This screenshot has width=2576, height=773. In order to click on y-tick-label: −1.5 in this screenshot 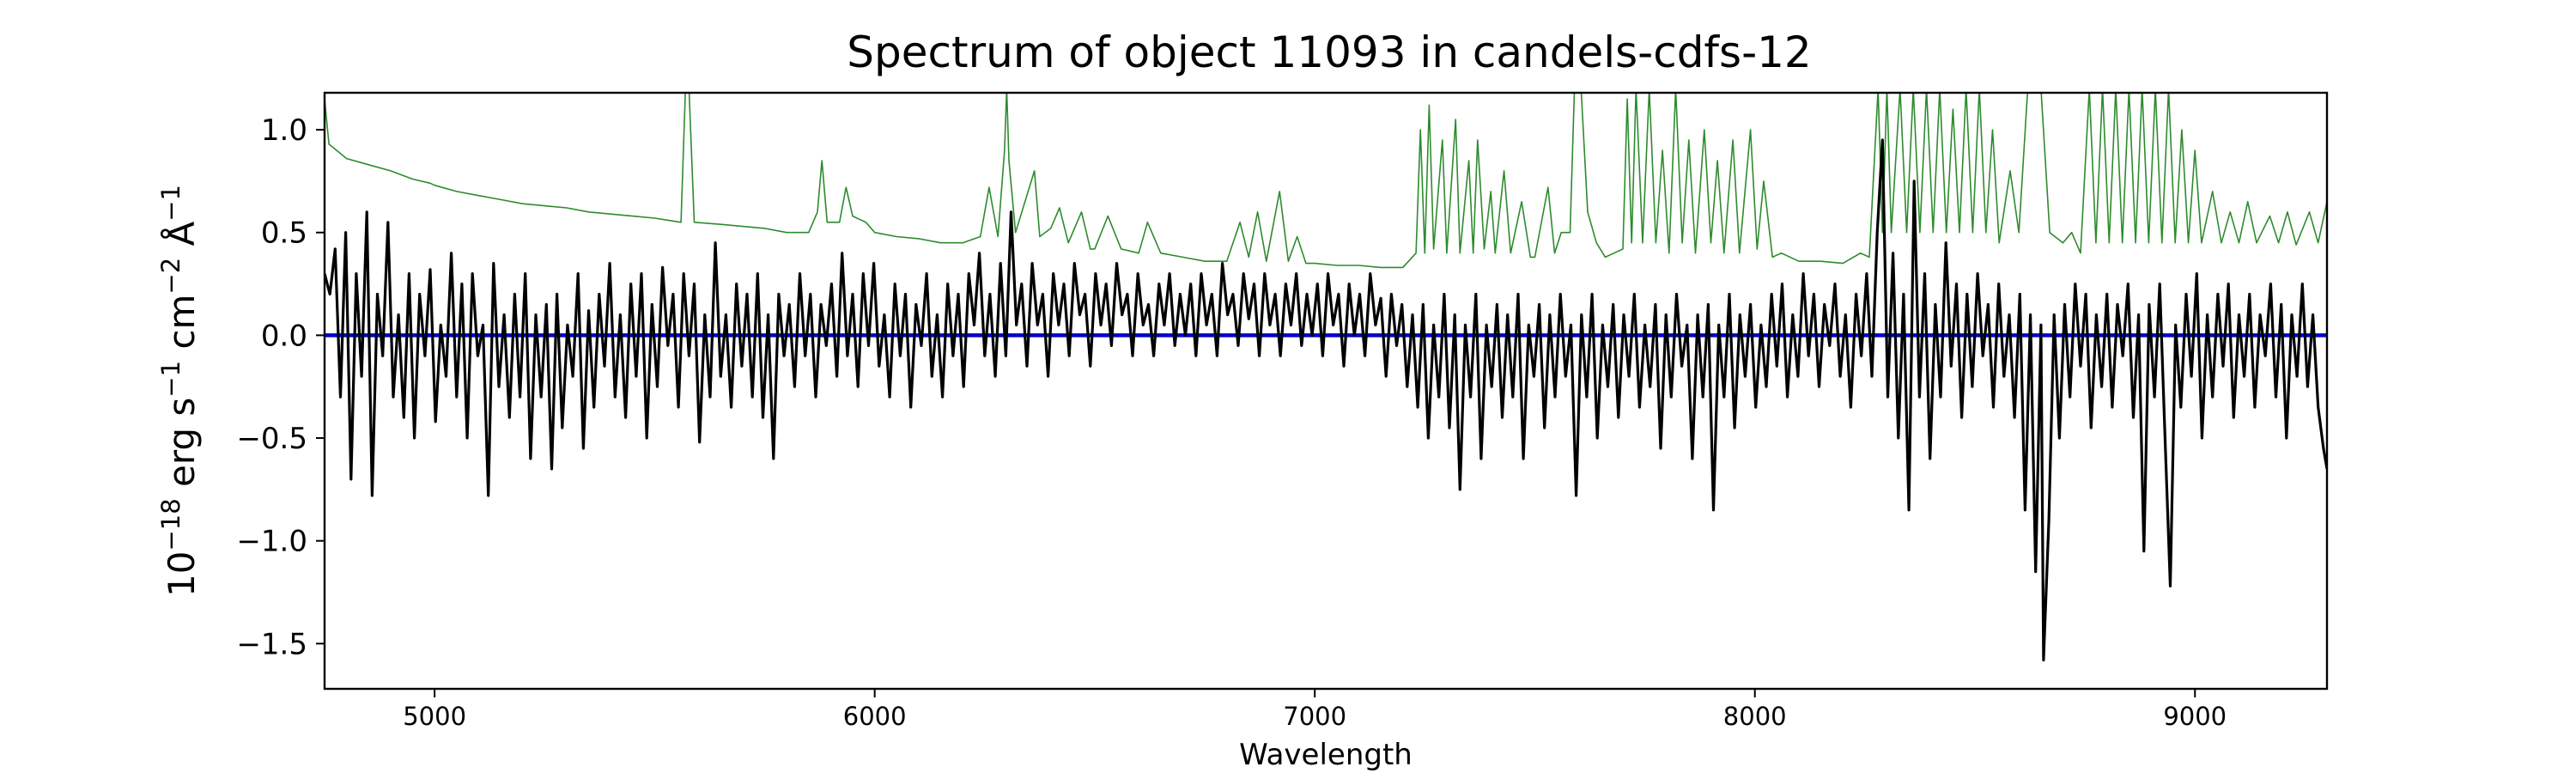, I will do `click(271, 644)`.